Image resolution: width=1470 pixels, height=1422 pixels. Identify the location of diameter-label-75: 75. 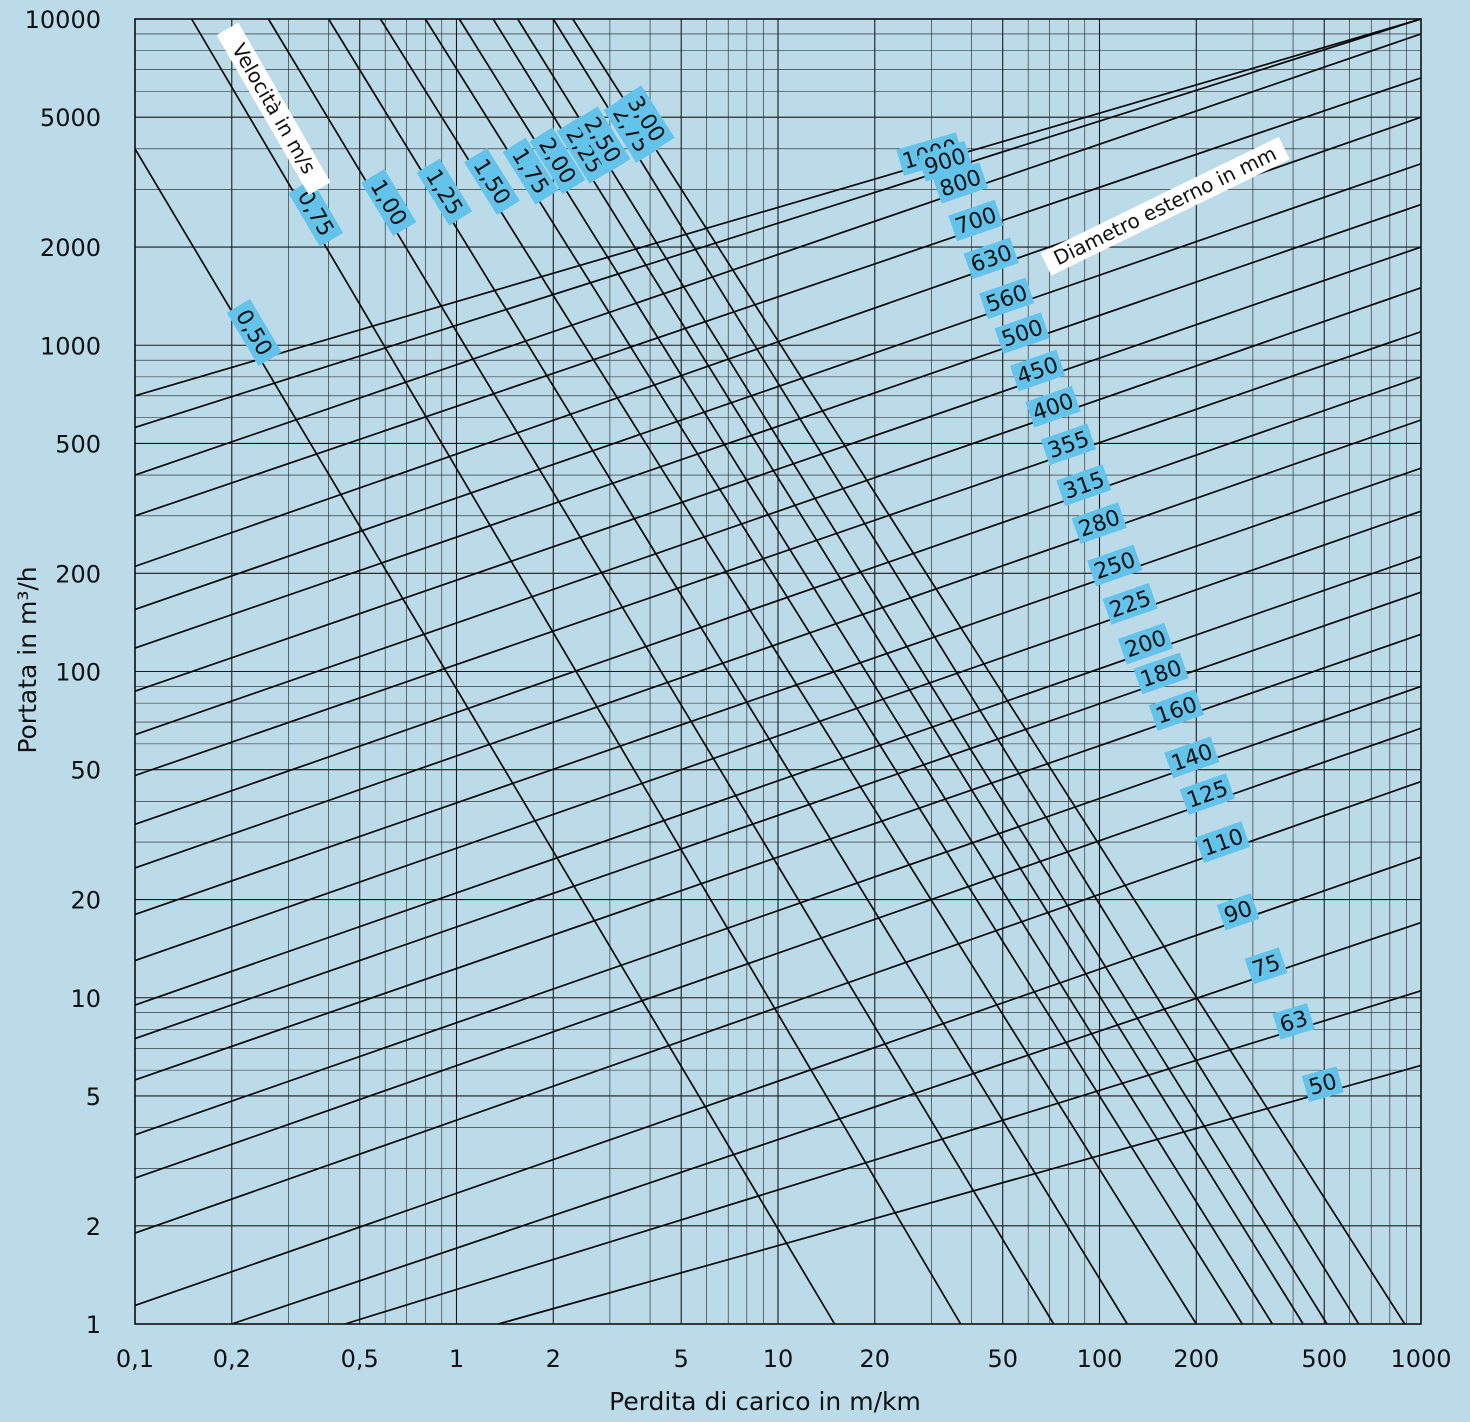
(1266, 965).